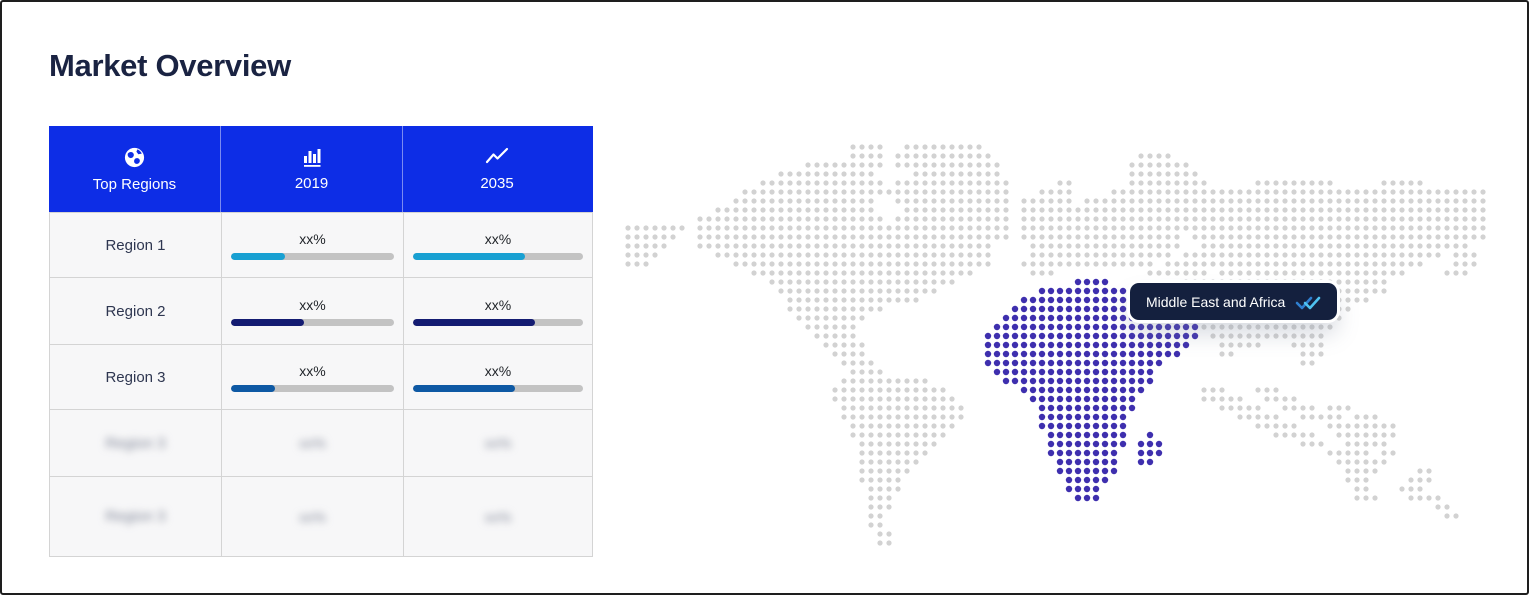  I want to click on table-header-2019: 2019, so click(311, 169).